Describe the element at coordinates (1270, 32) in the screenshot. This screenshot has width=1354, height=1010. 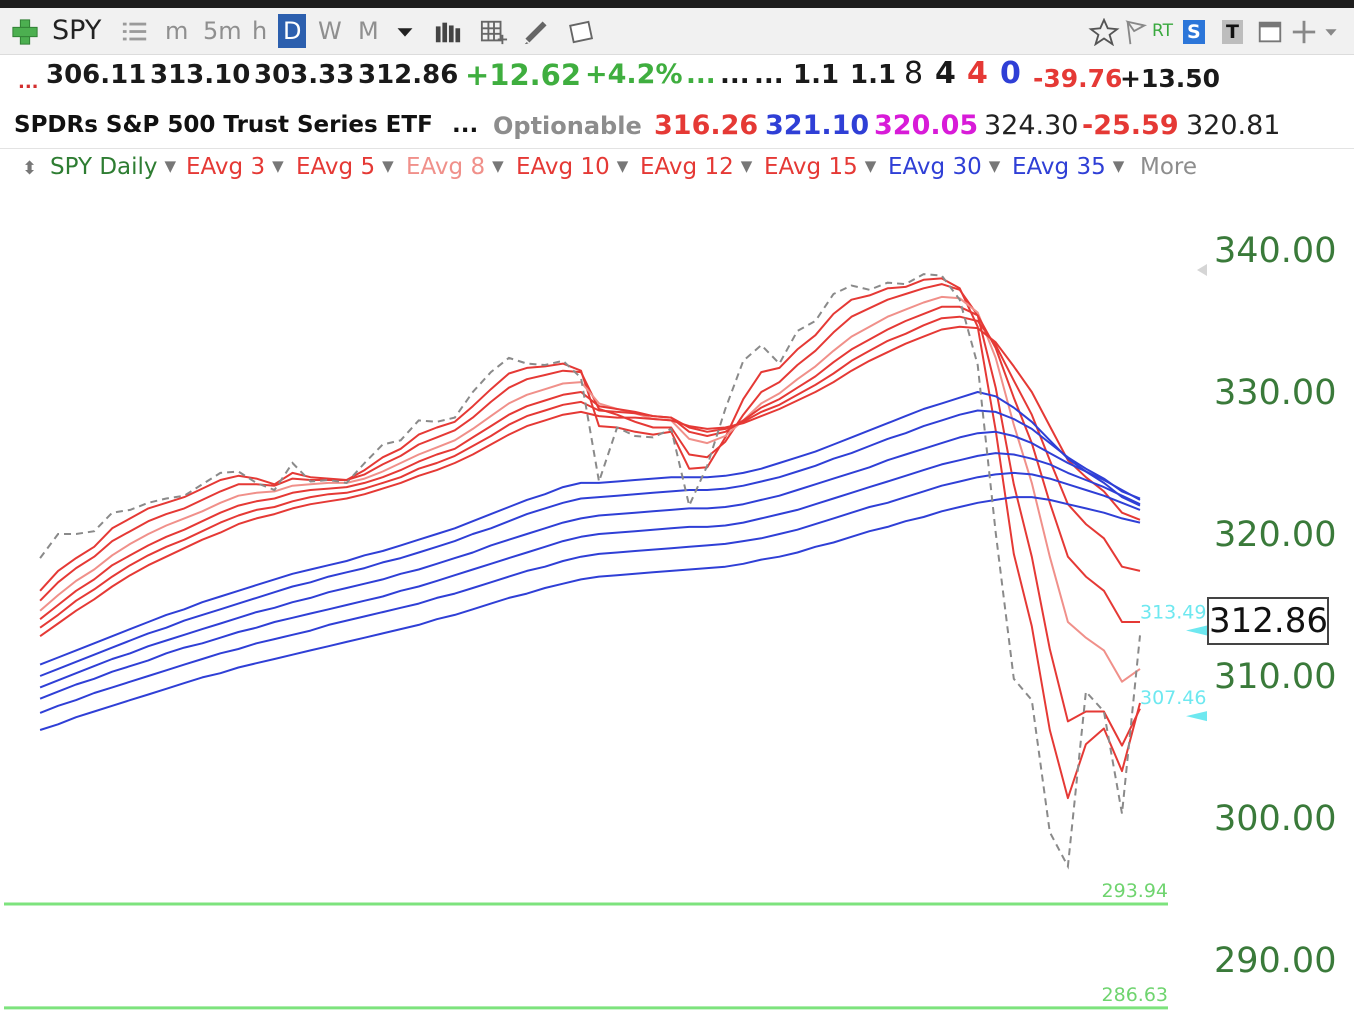
I see `window-icon` at that location.